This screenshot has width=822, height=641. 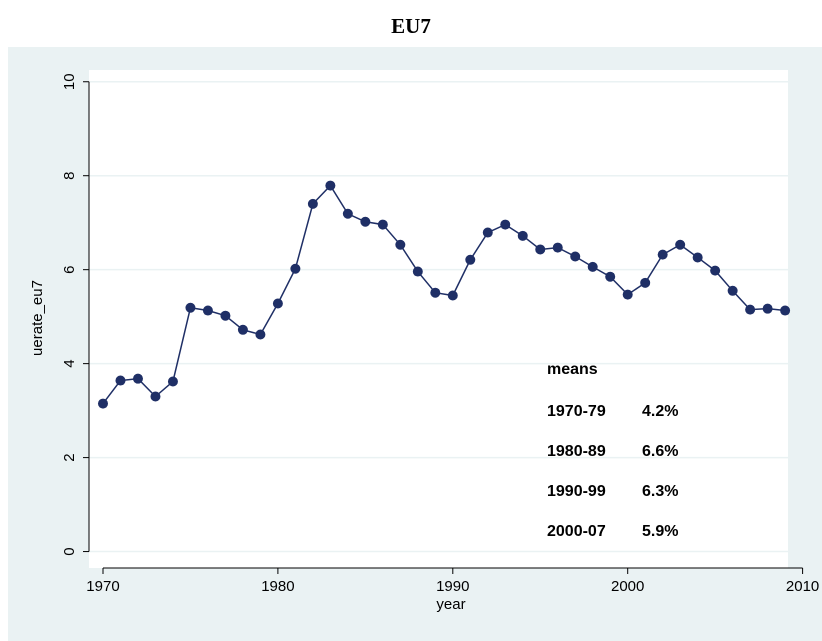 What do you see at coordinates (576, 411) in the screenshot?
I see `annotation-period: 1970-79` at bounding box center [576, 411].